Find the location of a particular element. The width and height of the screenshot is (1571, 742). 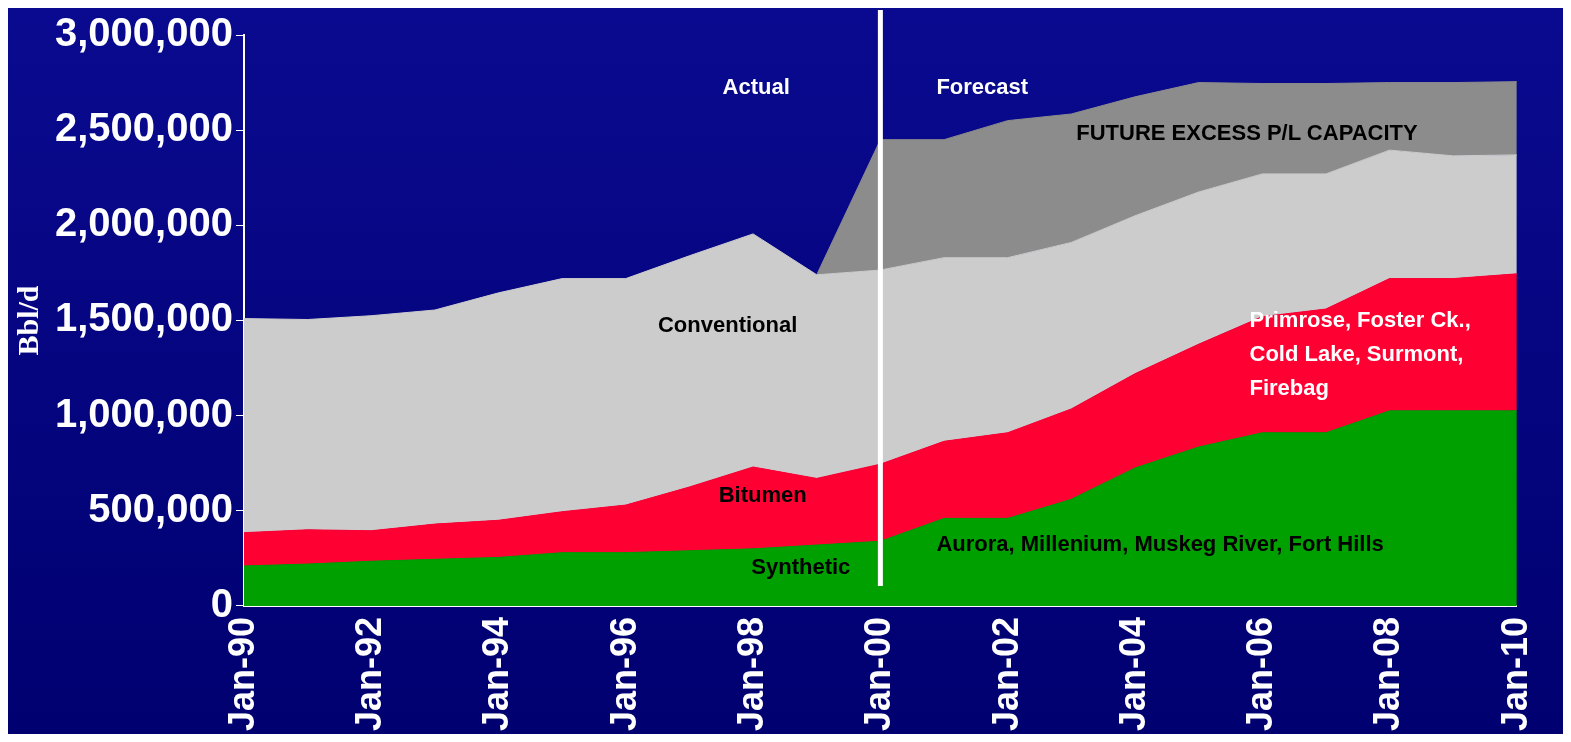

y-tick-label: 2,500,000 is located at coordinates (144, 127).